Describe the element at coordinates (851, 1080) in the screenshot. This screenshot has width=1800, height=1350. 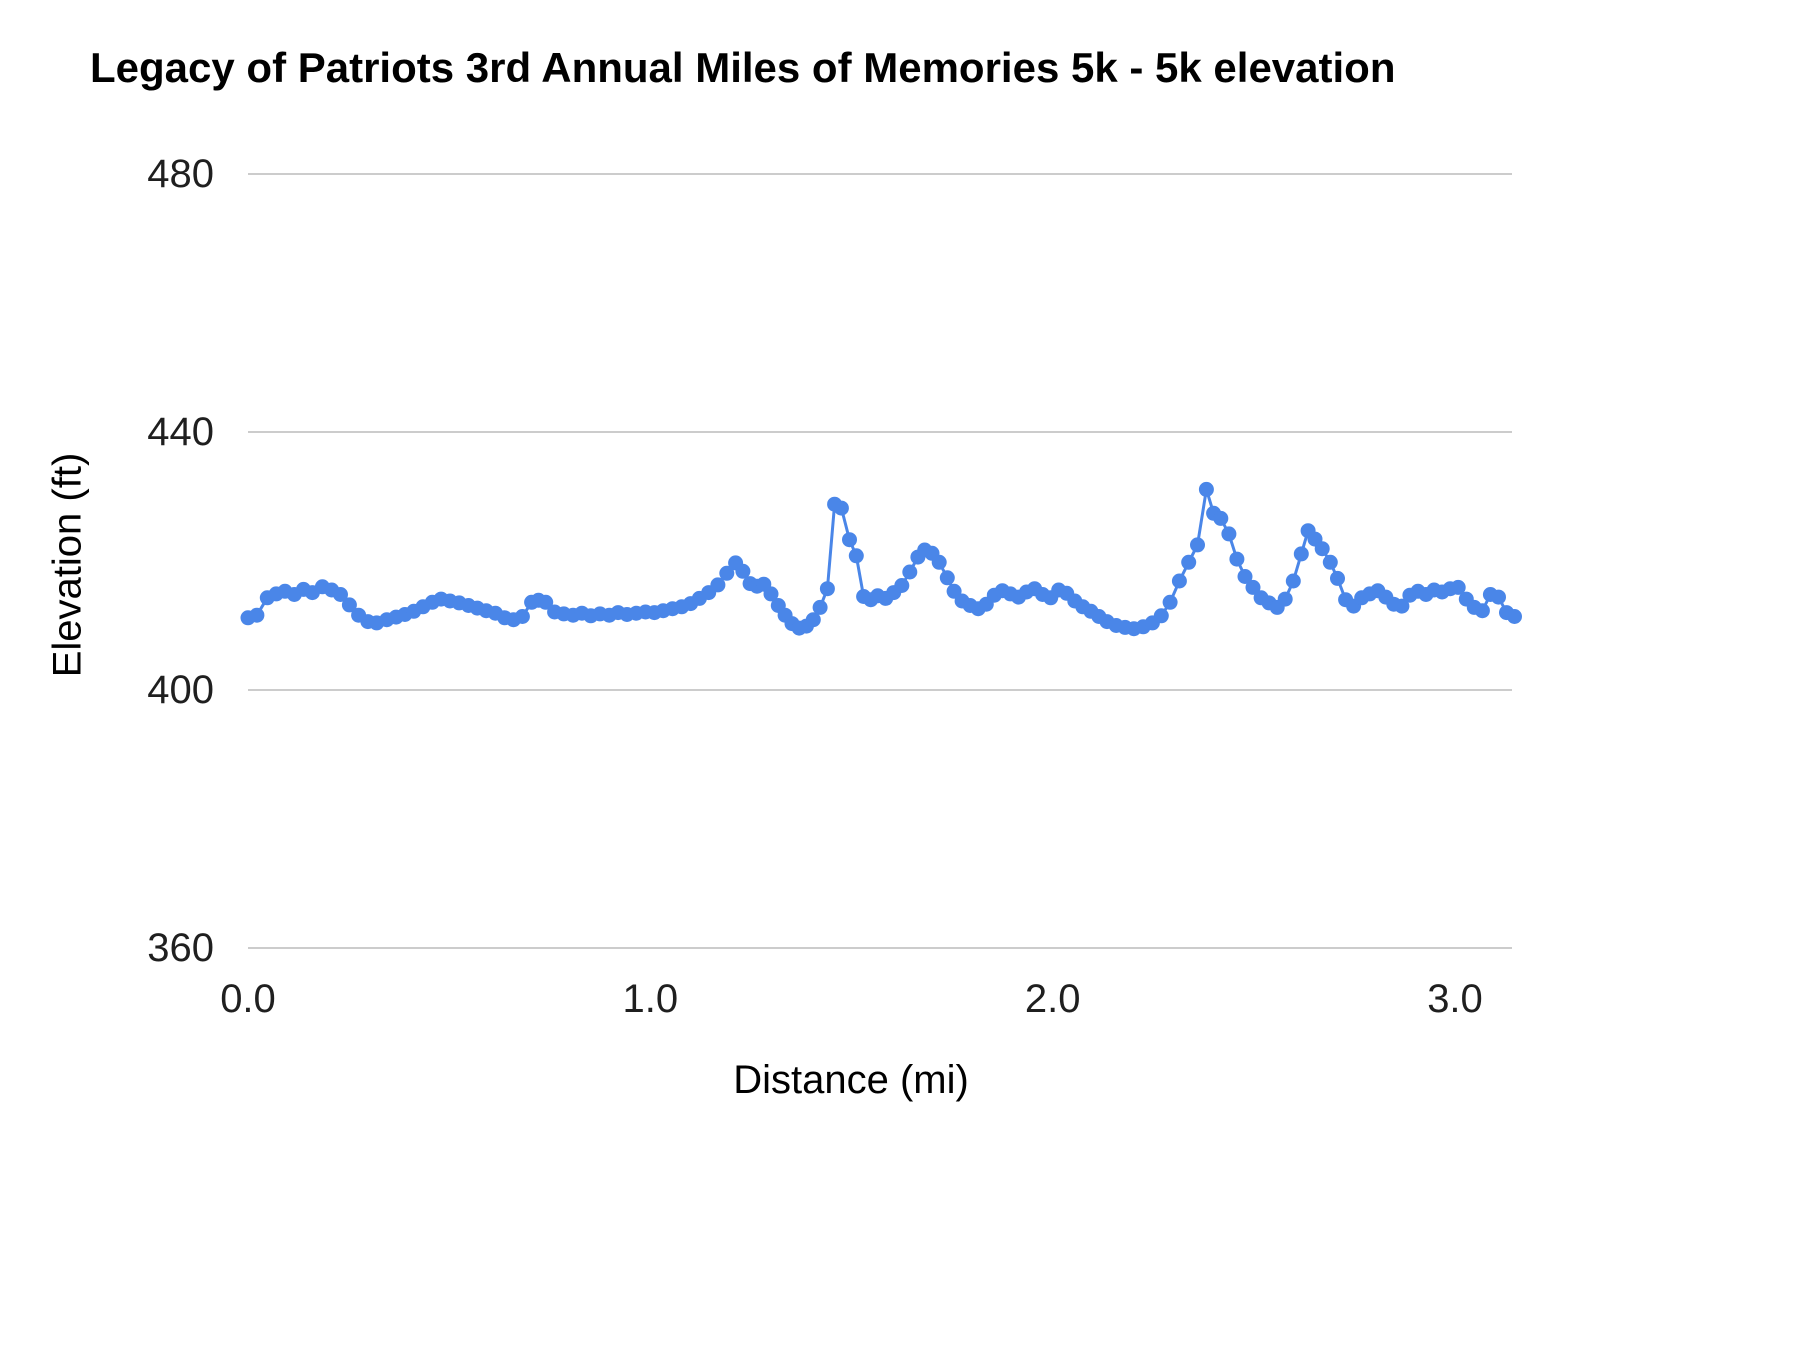
I see `x-axis-title: Distance (mi)` at that location.